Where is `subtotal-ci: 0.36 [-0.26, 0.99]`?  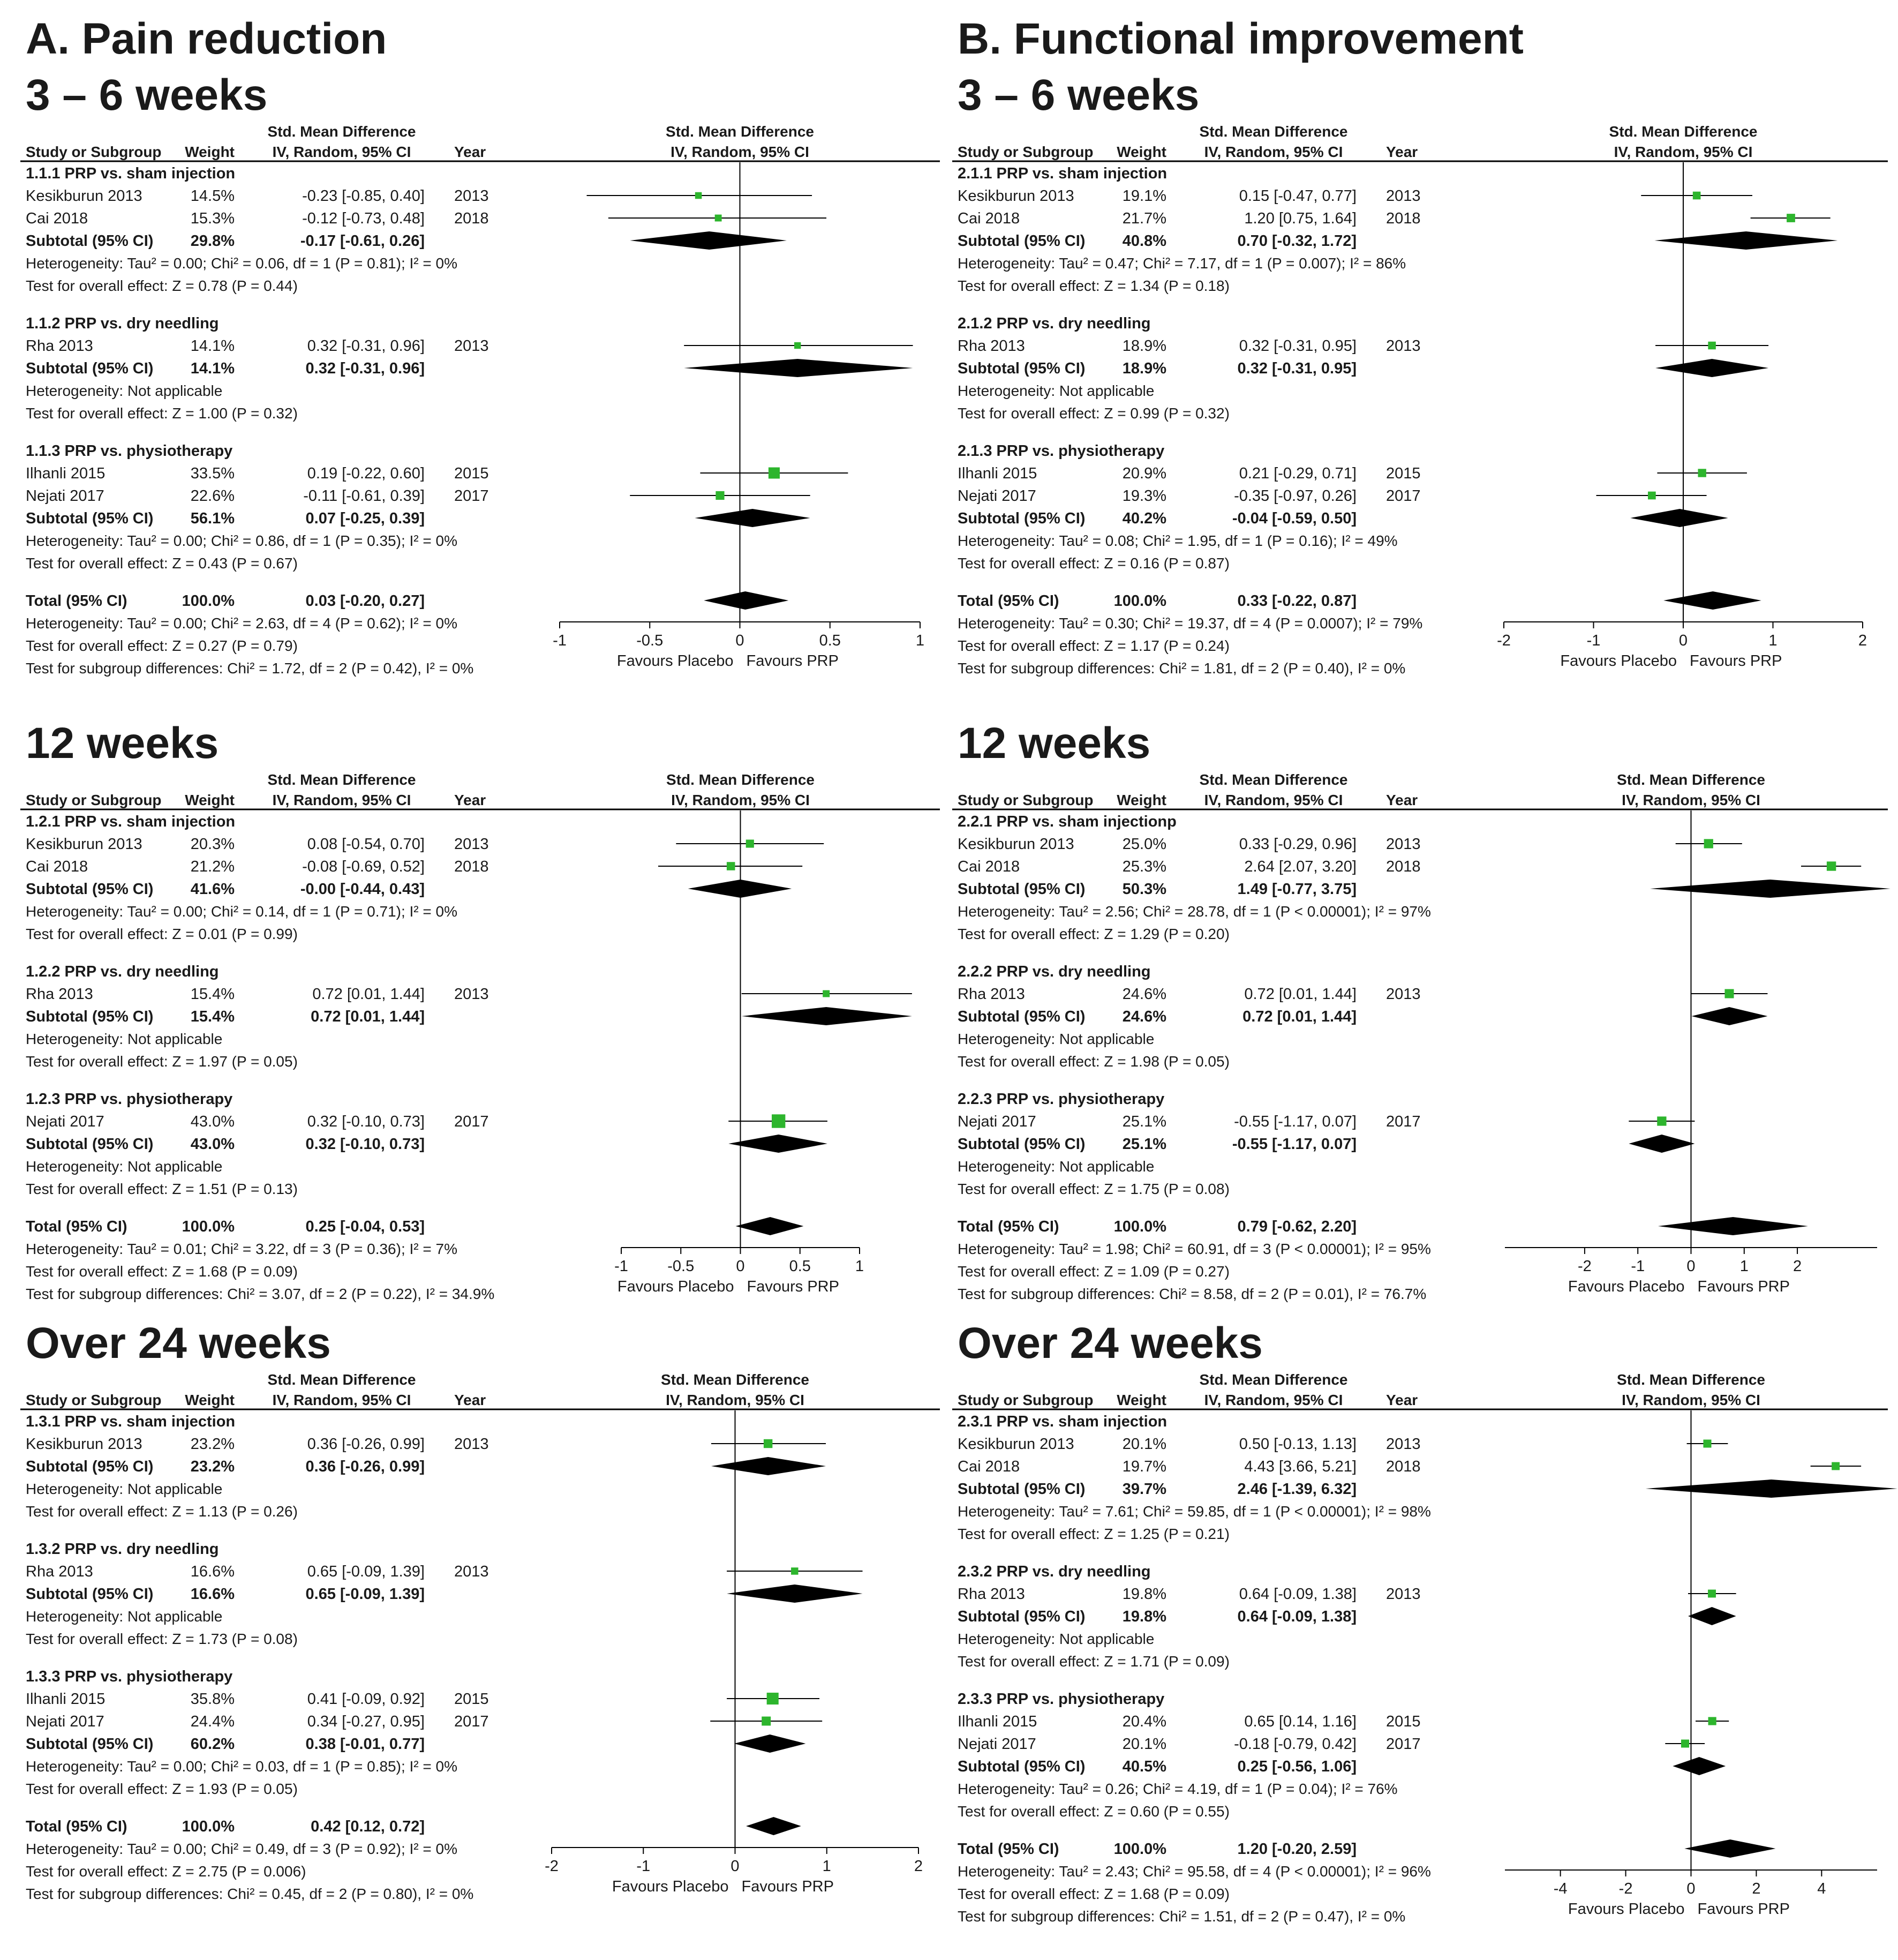 subtotal-ci: 0.36 [-0.26, 0.99] is located at coordinates (365, 1466).